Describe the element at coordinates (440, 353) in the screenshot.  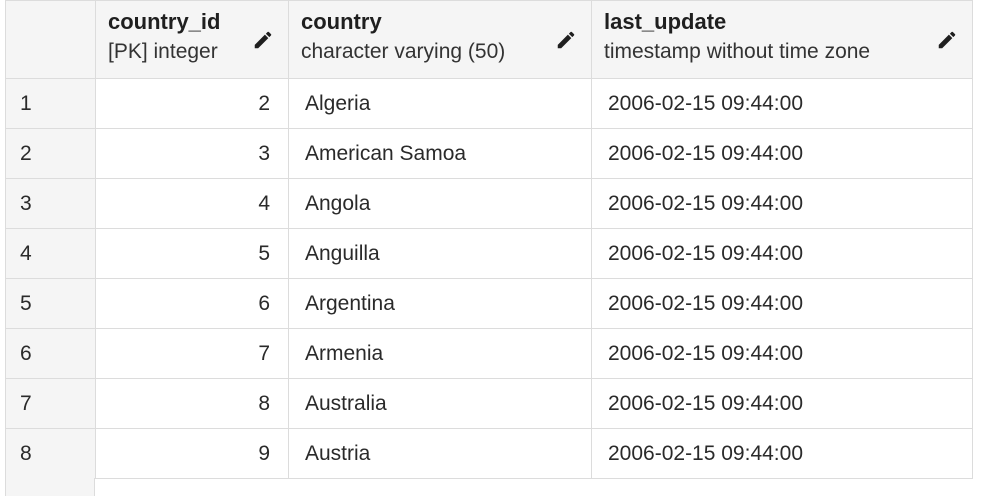
I see `cell-country: Armenia` at that location.